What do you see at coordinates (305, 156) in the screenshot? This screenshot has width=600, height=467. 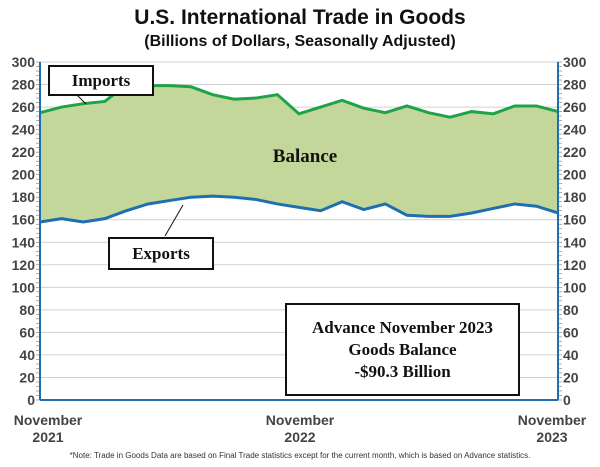 I see `balance-label: Balance` at bounding box center [305, 156].